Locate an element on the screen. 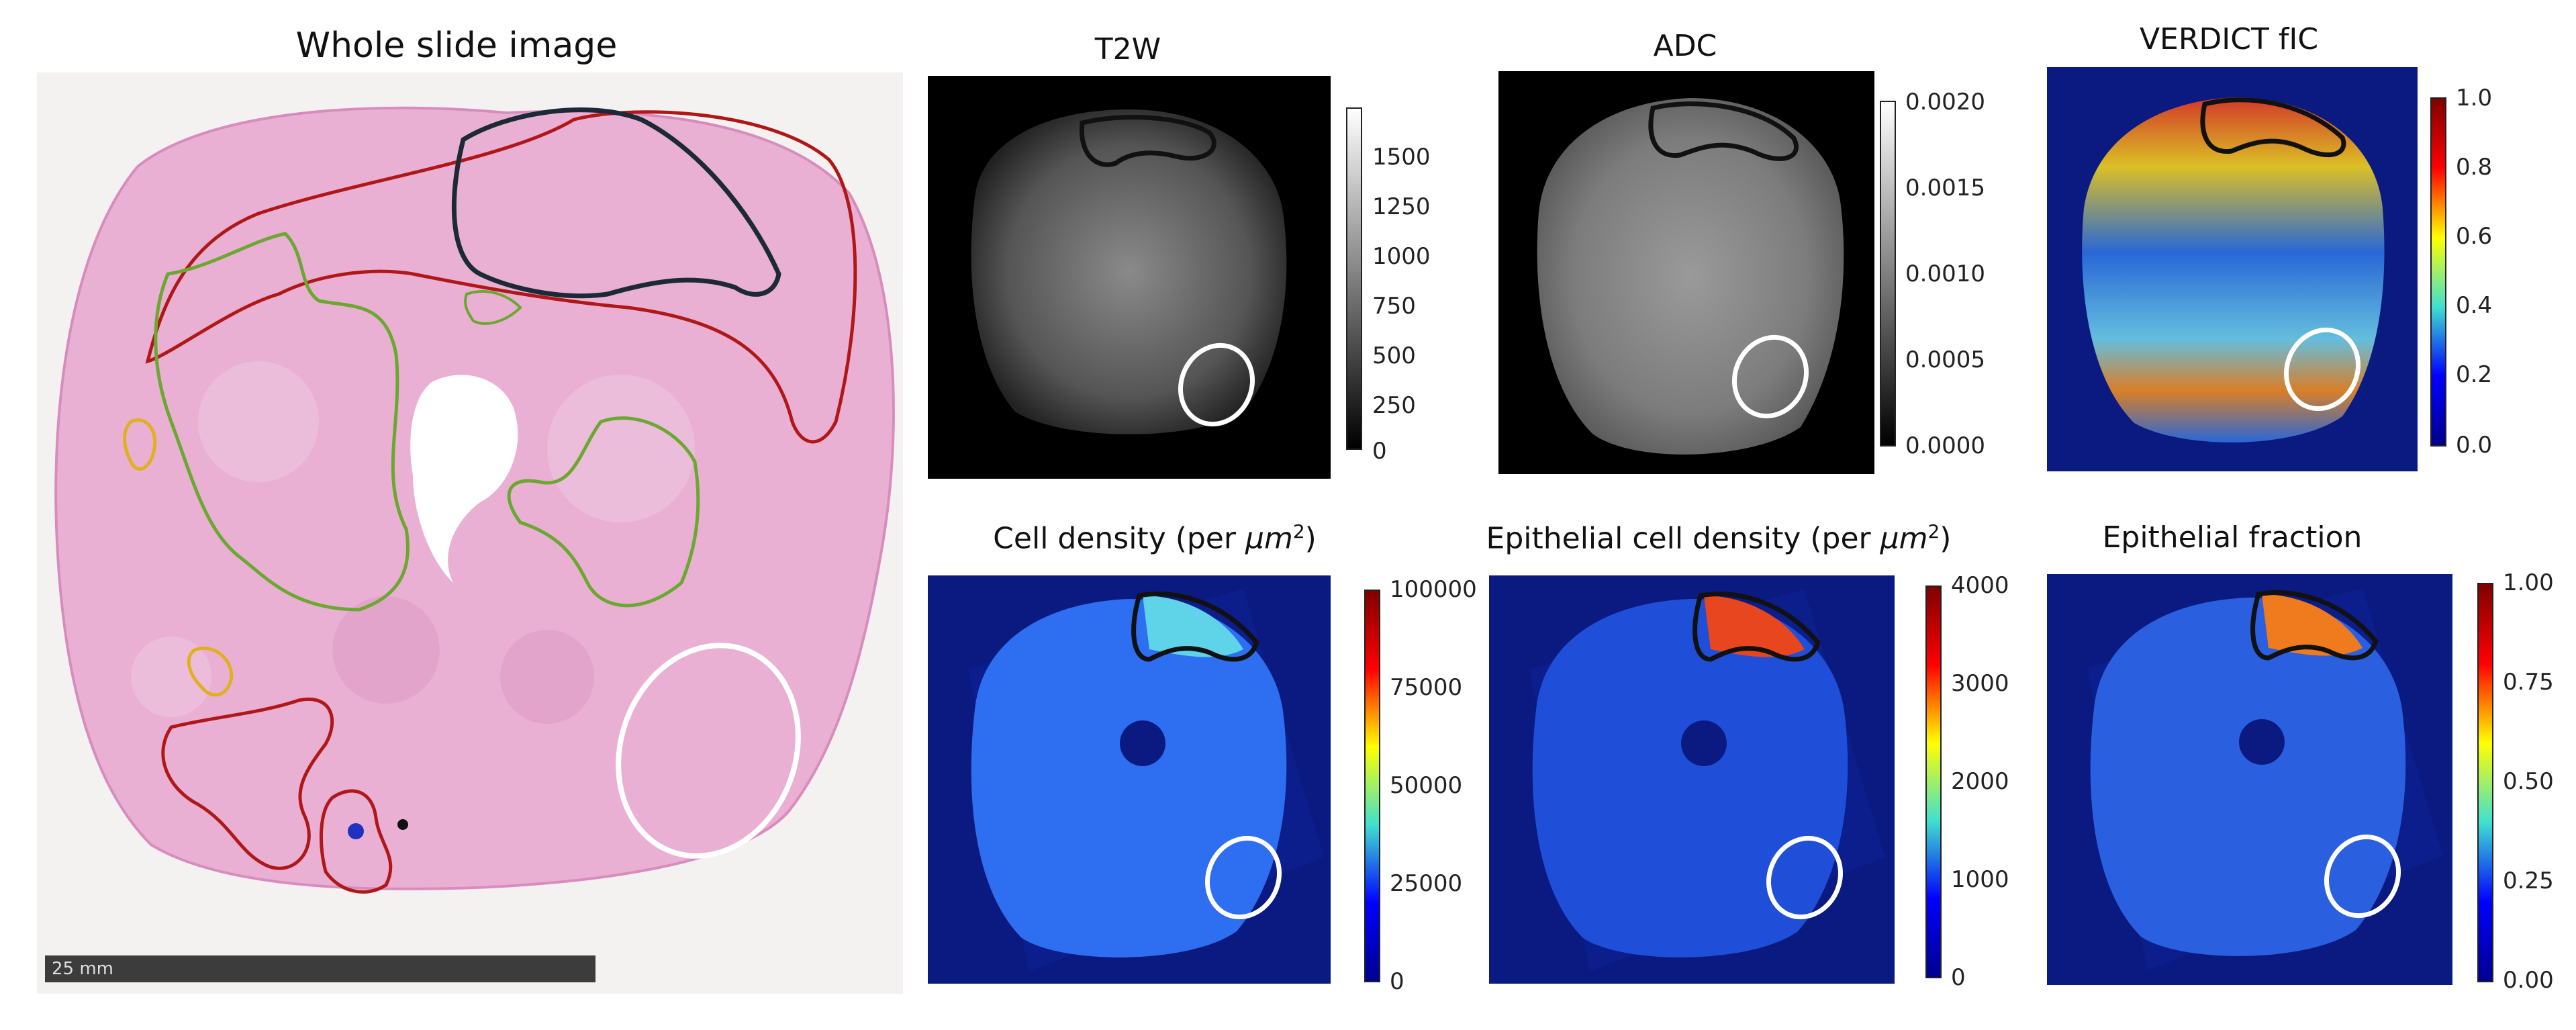 This screenshot has width=2576, height=1030. red-annotation-bottom-left is located at coordinates (247, 784).